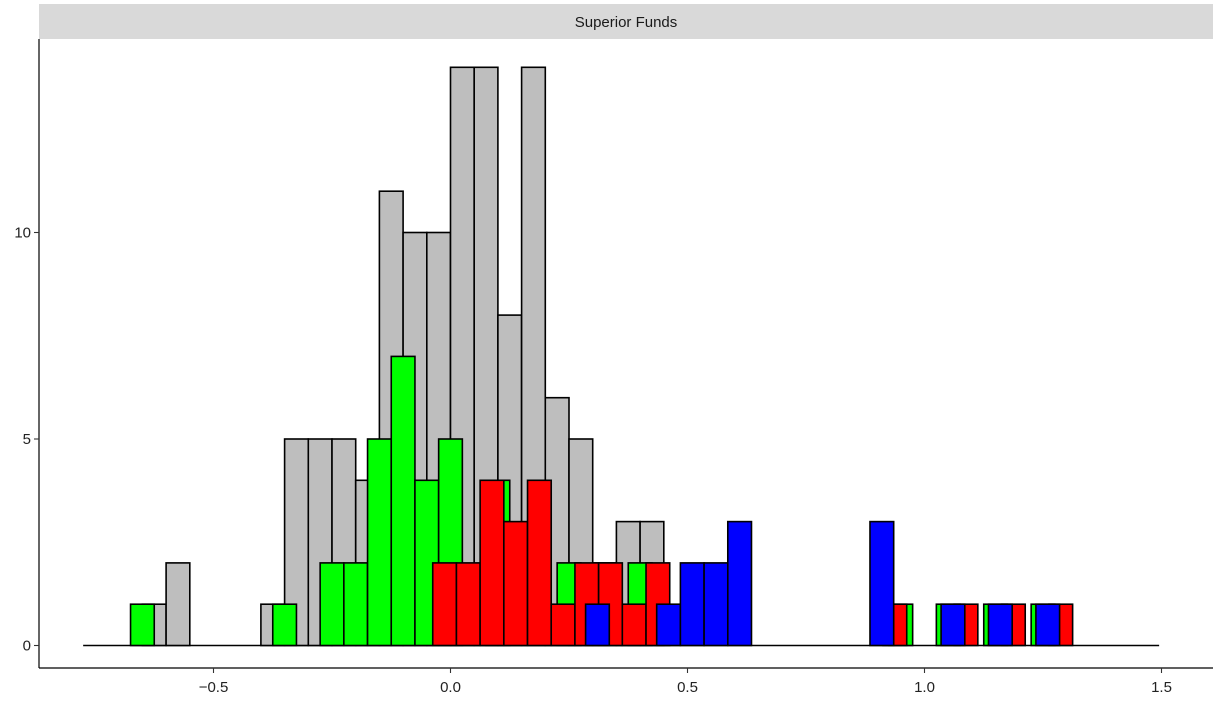 The image size is (1213, 702). Describe the element at coordinates (687, 687) in the screenshot. I see `x-tick-label-3: 0.5` at that location.